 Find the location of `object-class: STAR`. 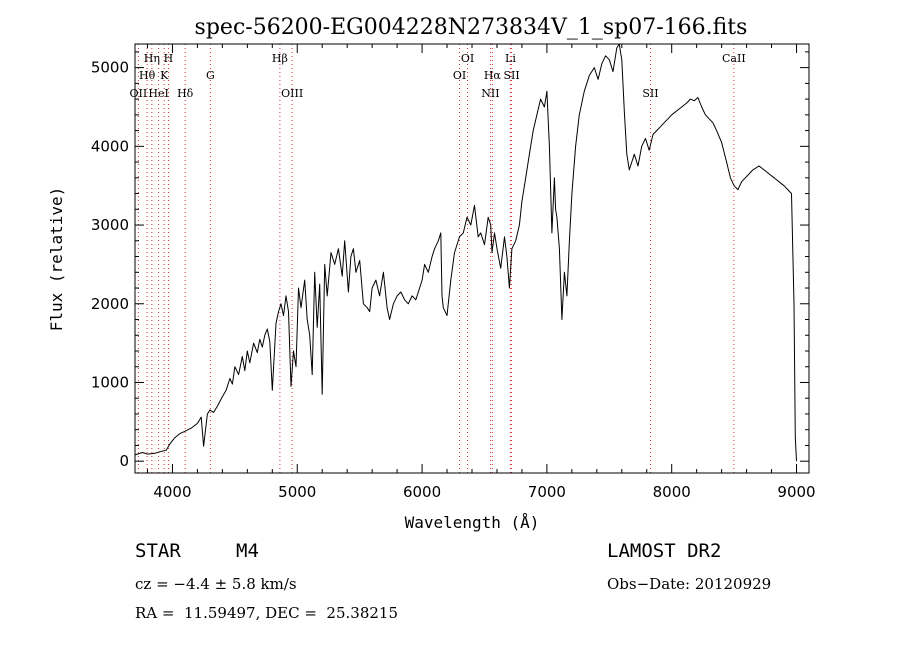

object-class: STAR is located at coordinates (158, 551).